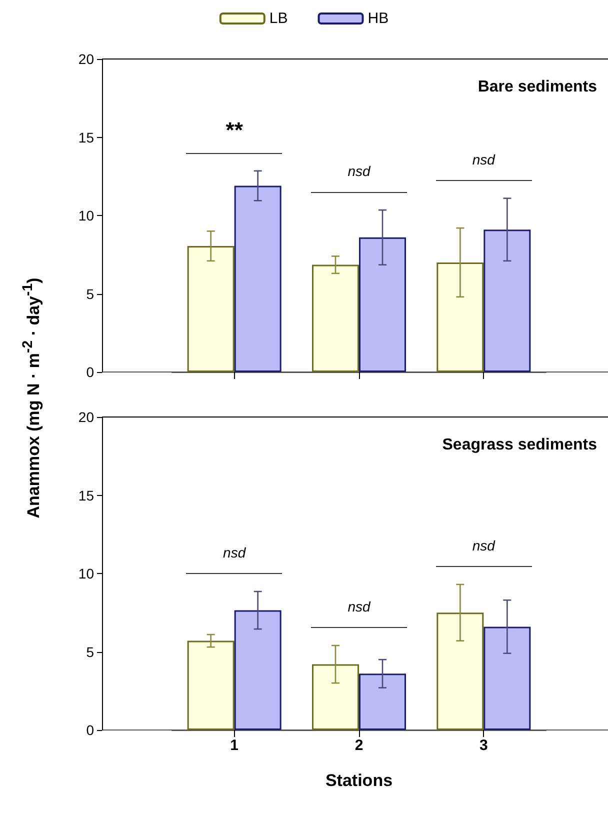  I want to click on legend-label: HB, so click(378, 18).